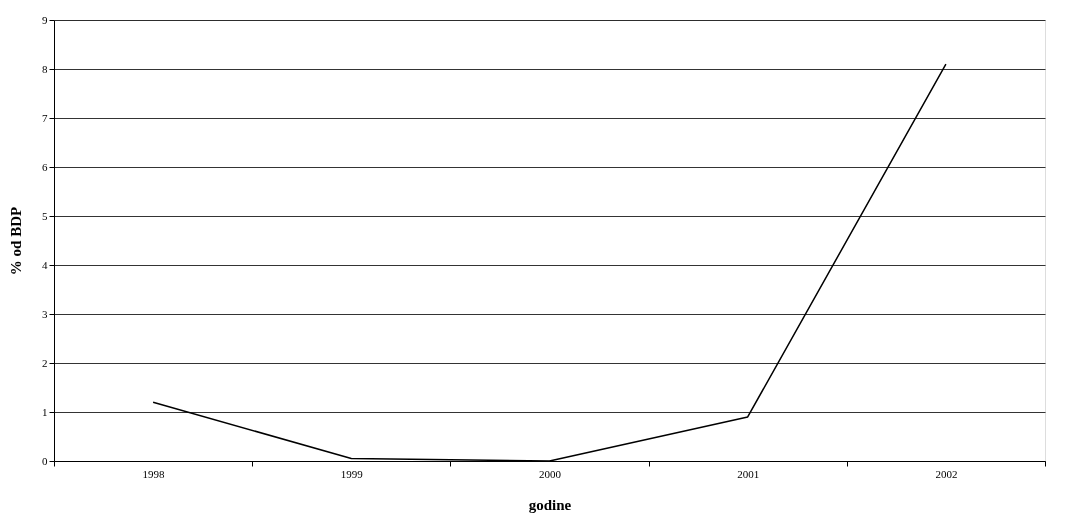 This screenshot has width=1070, height=530. I want to click on y-tick-label: 3, so click(45, 313).